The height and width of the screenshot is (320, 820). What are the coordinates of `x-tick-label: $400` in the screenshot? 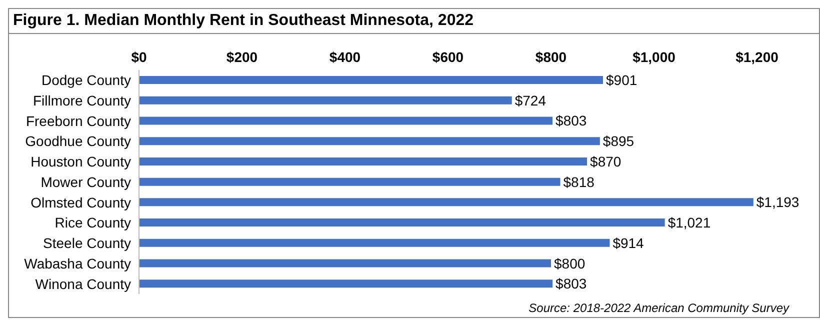 It's located at (345, 57).